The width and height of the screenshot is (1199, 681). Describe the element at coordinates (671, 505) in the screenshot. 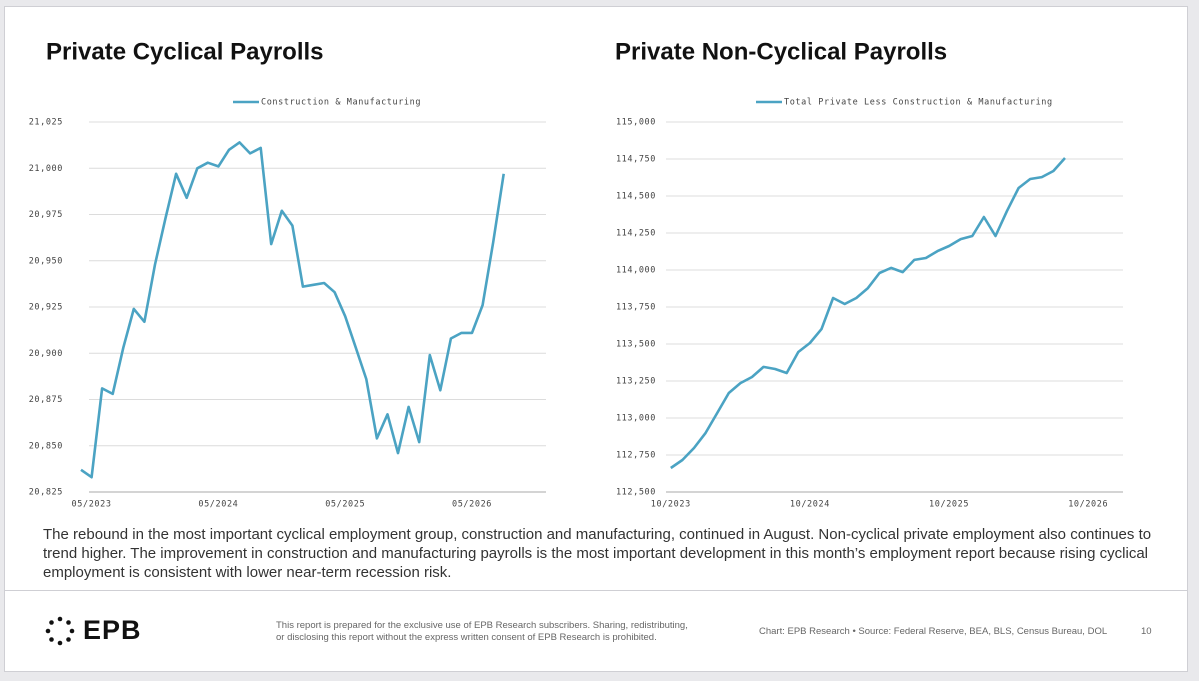

I see `x-tick-label: 10/2023` at that location.